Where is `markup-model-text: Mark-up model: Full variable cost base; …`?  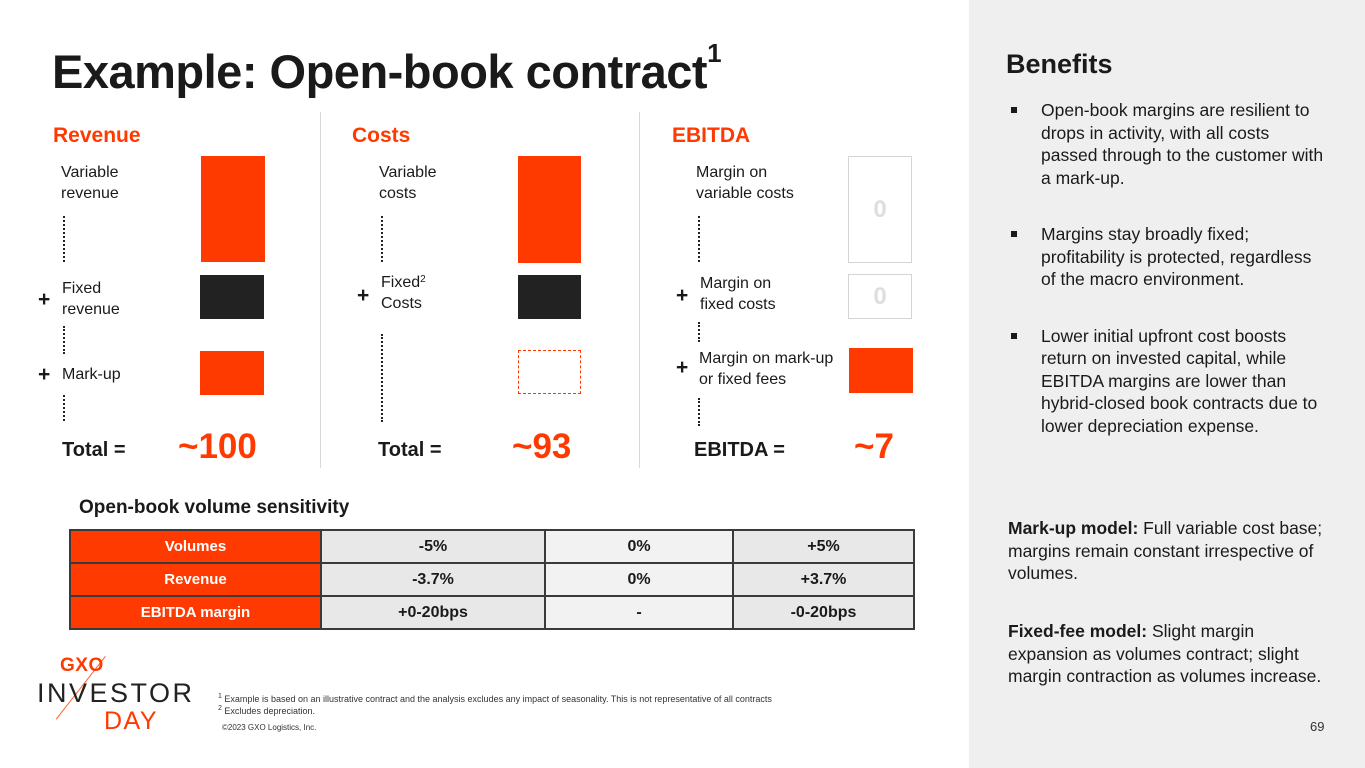 markup-model-text: Mark-up model: Full variable cost base; … is located at coordinates (1165, 550).